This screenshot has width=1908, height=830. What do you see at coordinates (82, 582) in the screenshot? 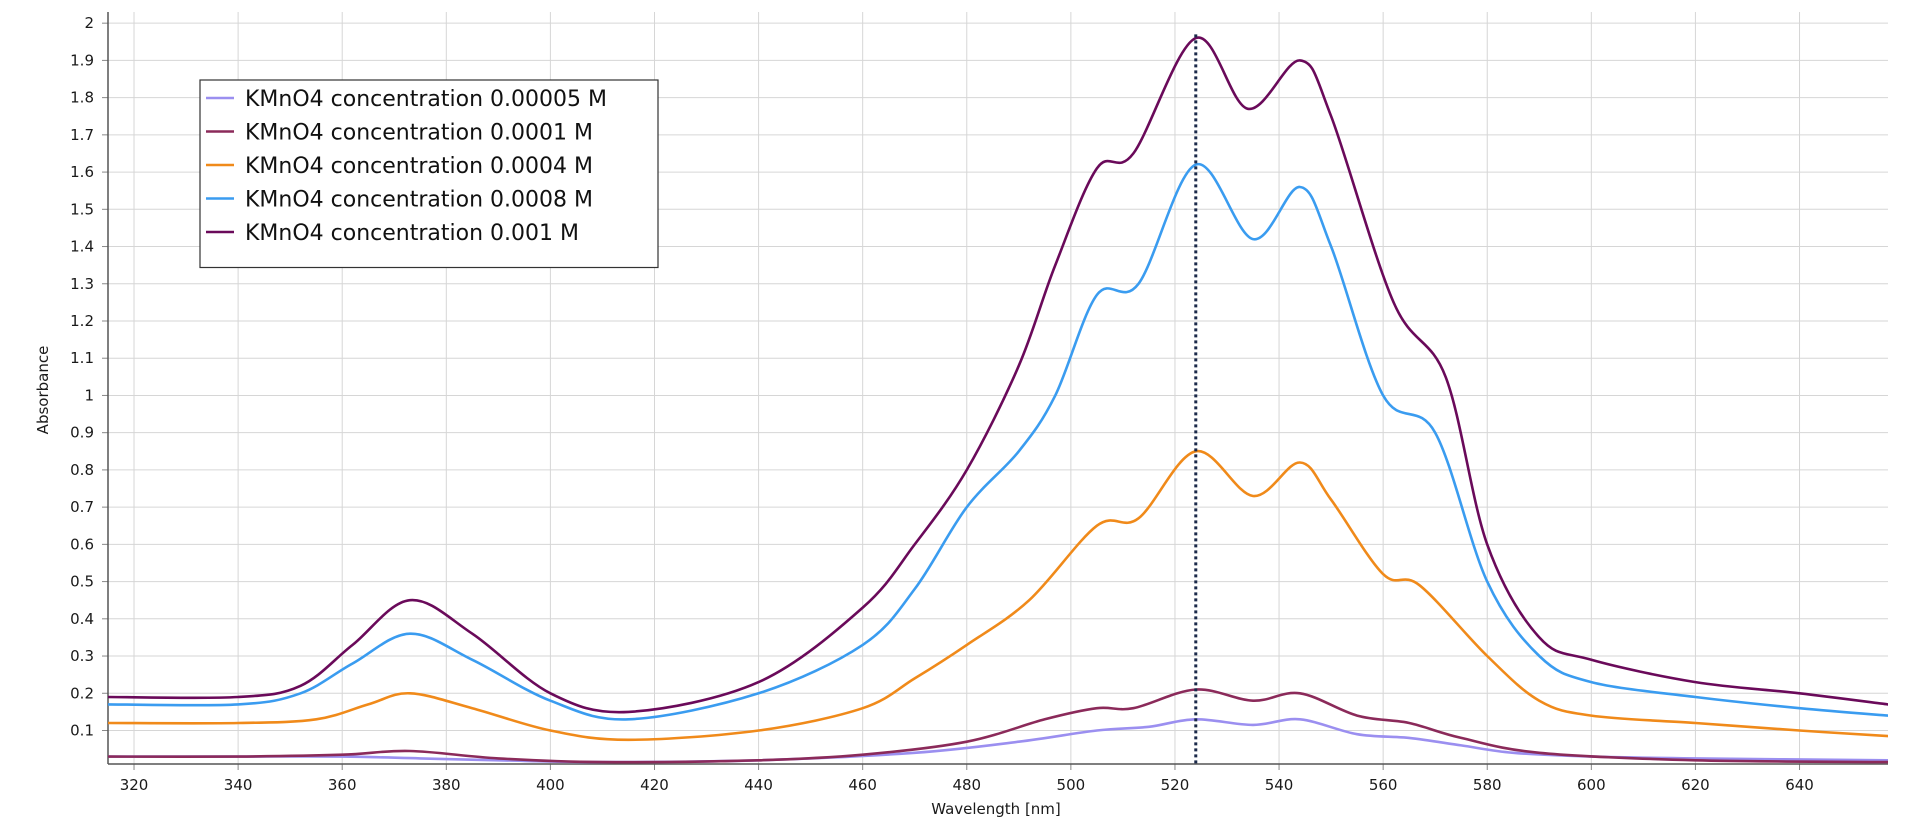
I see `y-tick-label: 0.5` at bounding box center [82, 582].